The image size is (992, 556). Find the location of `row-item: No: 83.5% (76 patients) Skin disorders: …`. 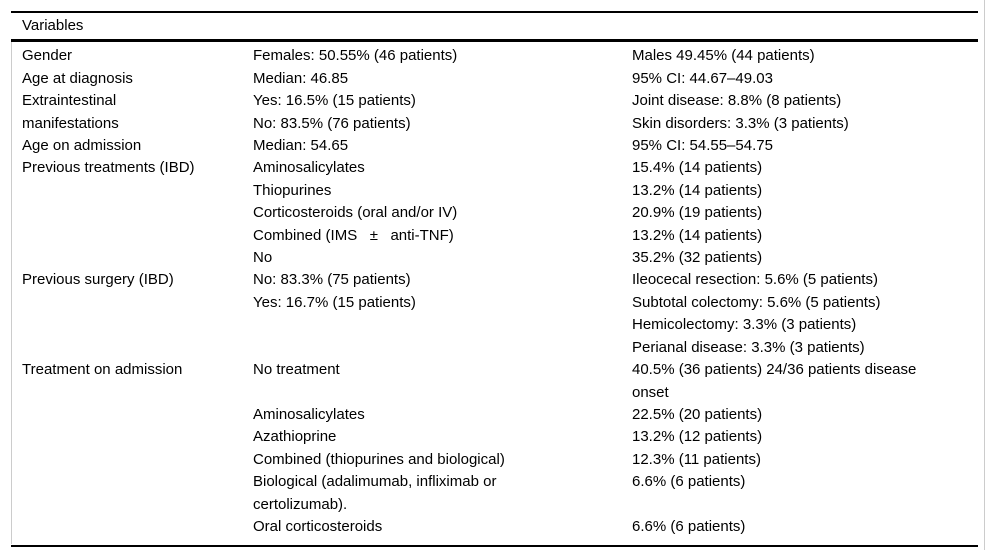

row-item: No: 83.5% (76 patients) Skin disorders: … is located at coordinates (615, 124).